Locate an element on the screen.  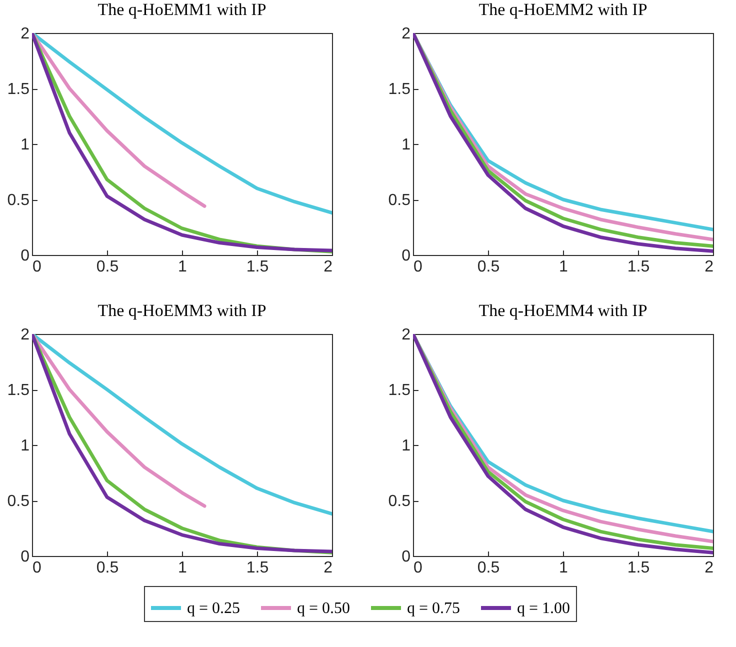
legend-label: q = 0.50 is located at coordinates (323, 608).